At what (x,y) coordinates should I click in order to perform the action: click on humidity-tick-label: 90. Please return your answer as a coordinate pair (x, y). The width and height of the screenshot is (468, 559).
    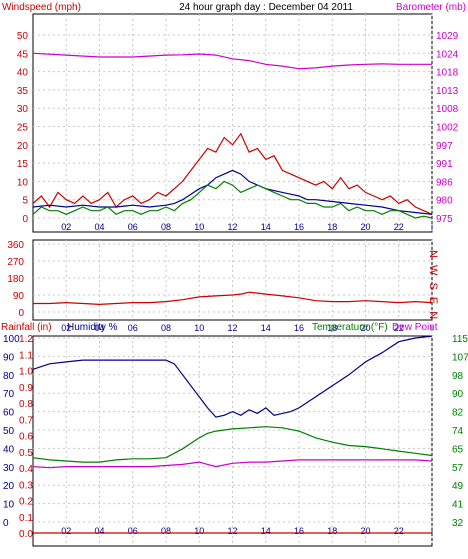
    Looking at the image, I should click on (9, 357).